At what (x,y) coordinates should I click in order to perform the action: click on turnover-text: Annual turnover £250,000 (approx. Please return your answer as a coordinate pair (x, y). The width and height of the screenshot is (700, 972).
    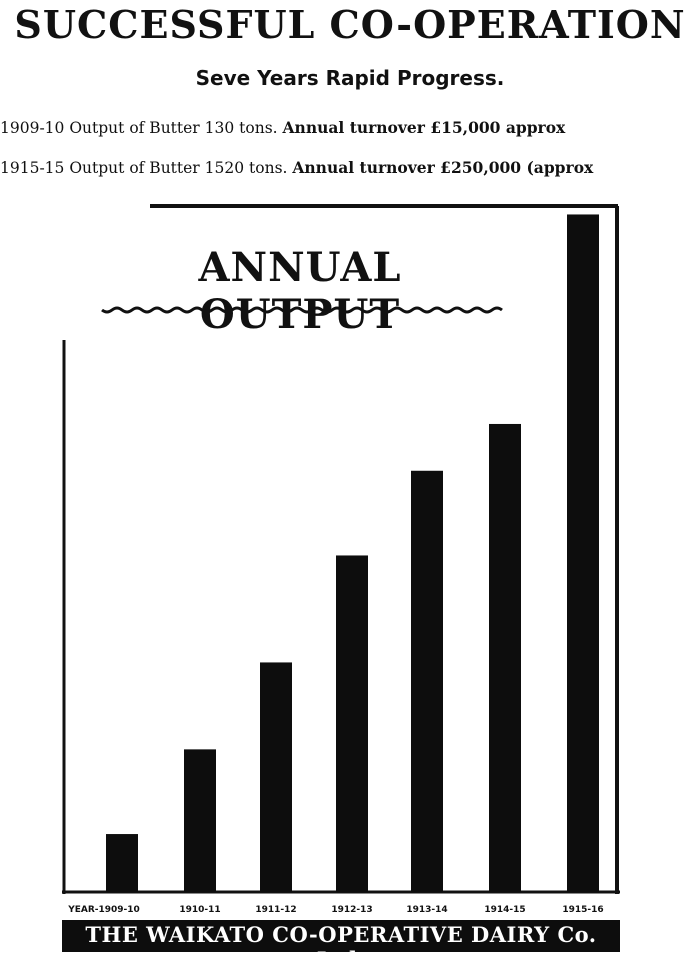
    Looking at the image, I should click on (443, 167).